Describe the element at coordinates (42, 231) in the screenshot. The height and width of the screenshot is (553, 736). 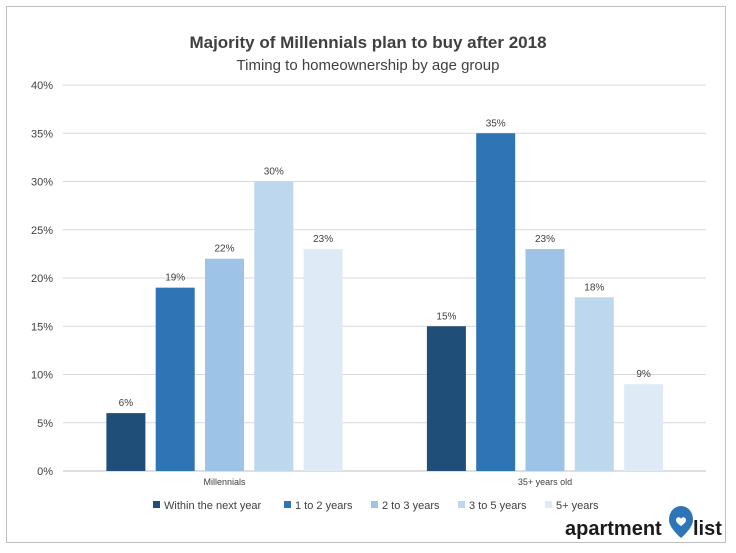
I see `y-tick-label: 25%` at that location.